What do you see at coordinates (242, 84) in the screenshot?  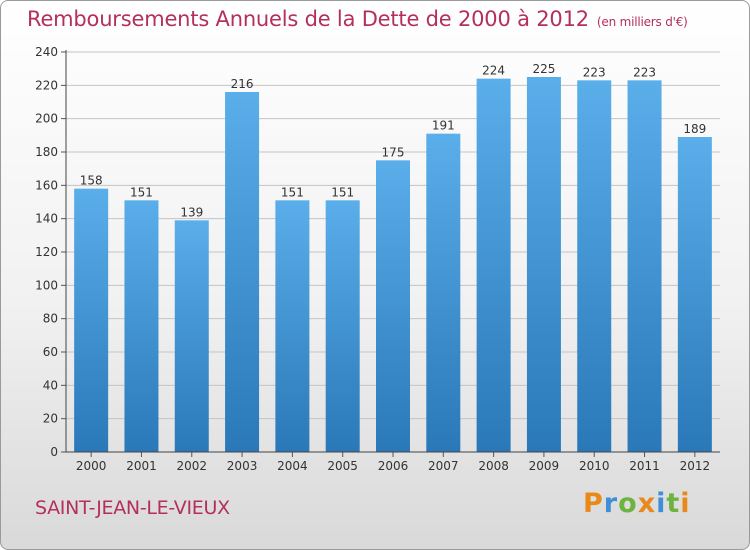 I see `data-label: 216` at bounding box center [242, 84].